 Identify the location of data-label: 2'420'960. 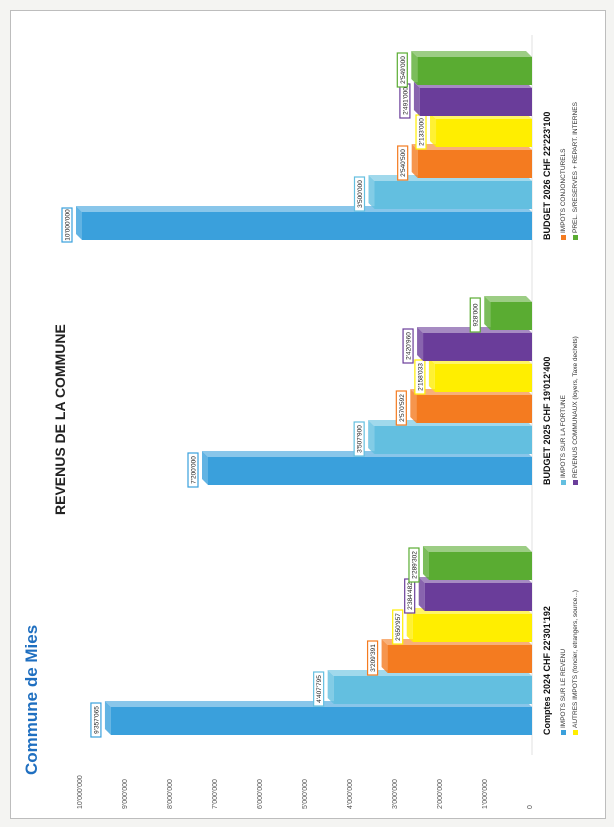
(409, 346).